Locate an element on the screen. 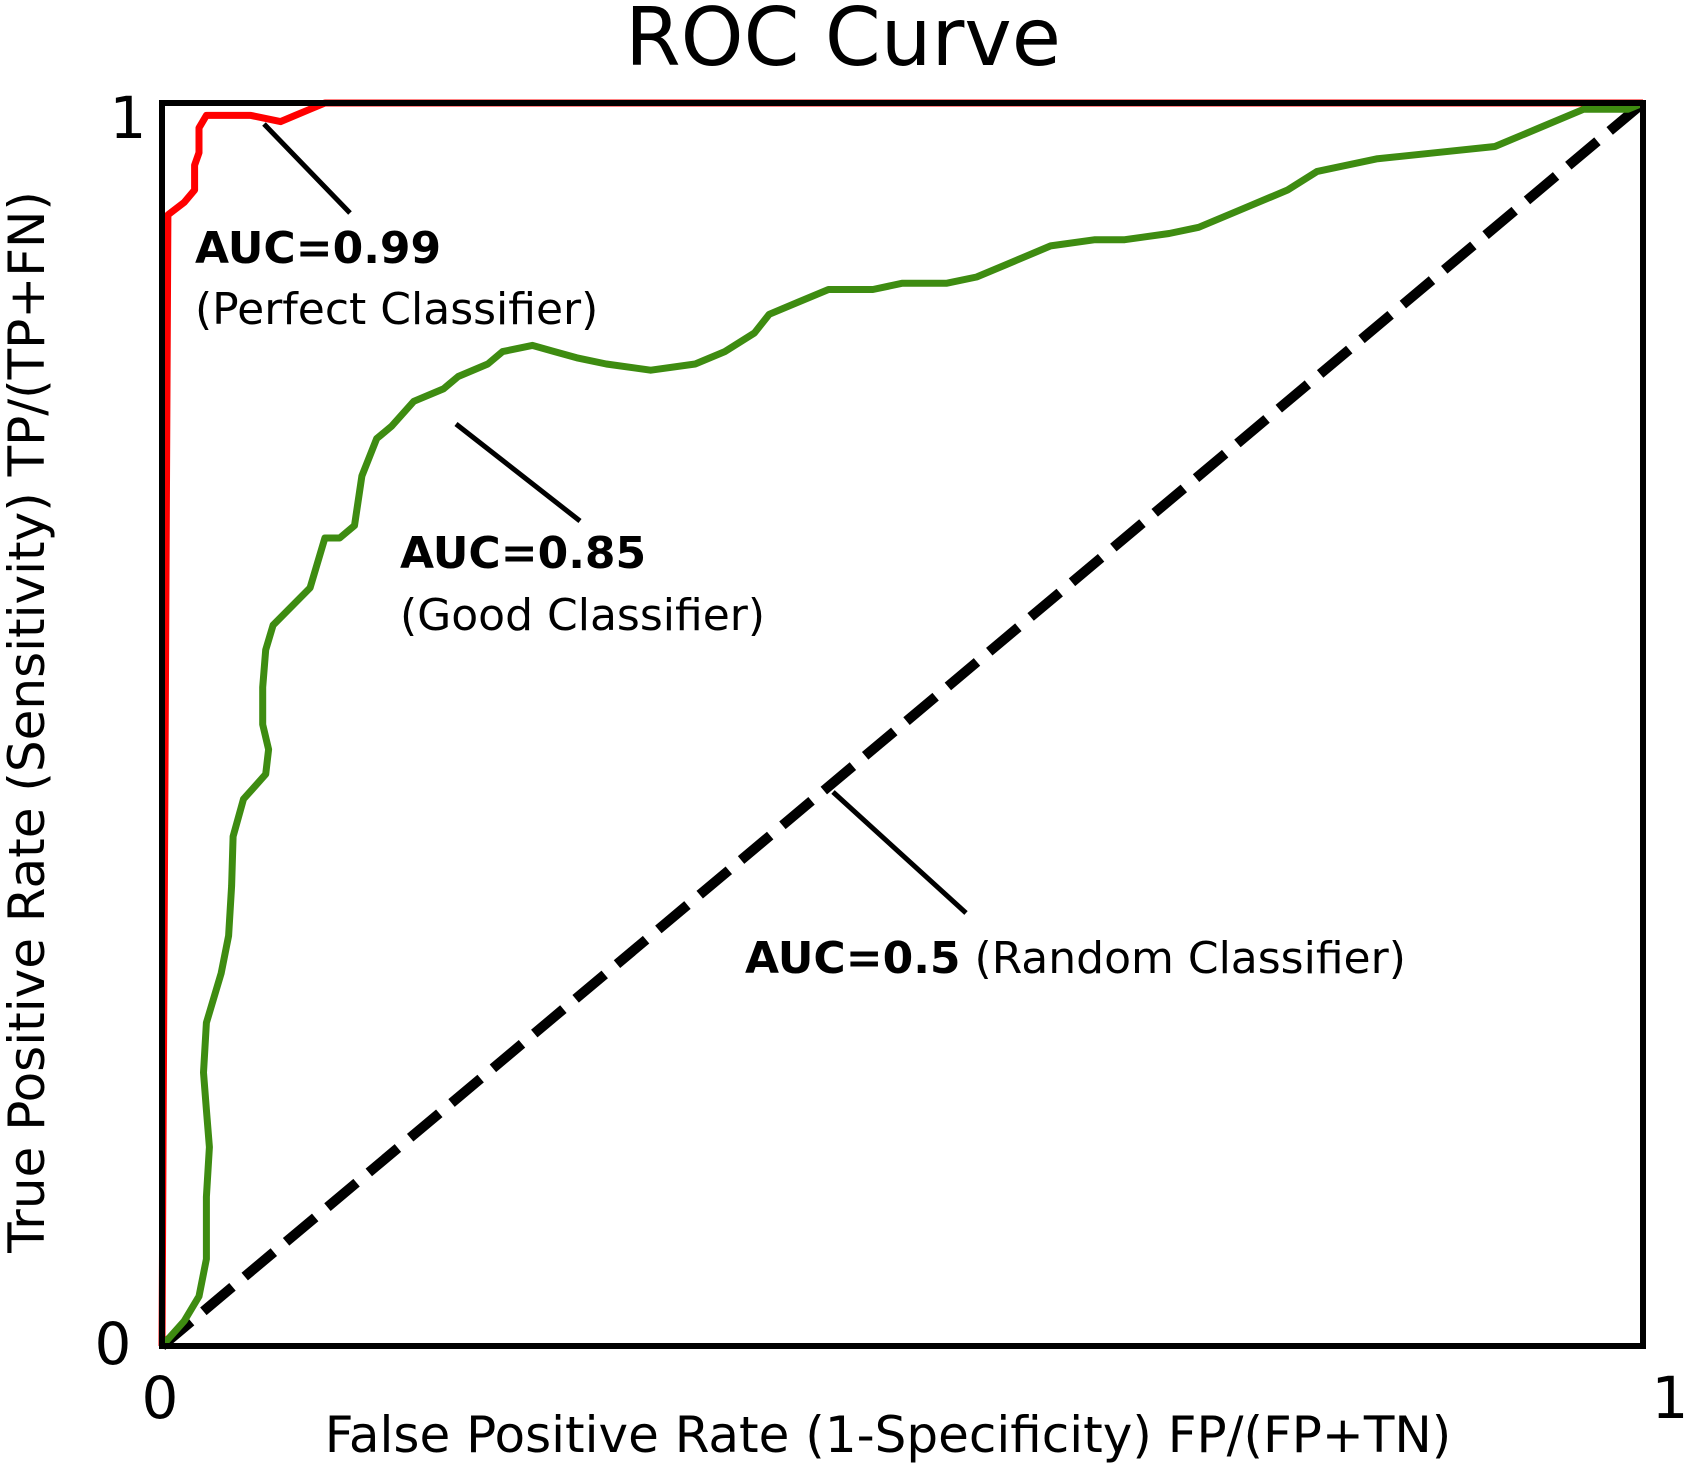 The height and width of the screenshot is (1466, 1687). annotation-random: AUC=0.5 (Random Classifier) is located at coordinates (1075, 958).